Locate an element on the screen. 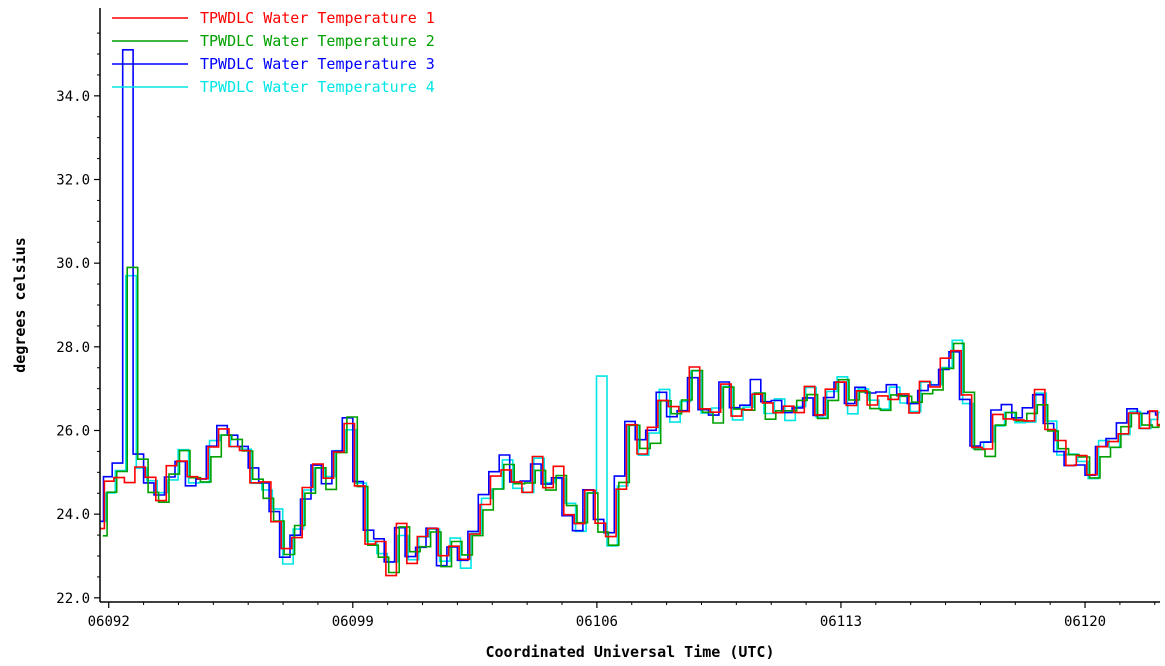 This screenshot has width=1165, height=666. y-axis-ticks: 22.0 24.0 26.0 28.0 30.0 32.0 34.0 is located at coordinates (78, 319).